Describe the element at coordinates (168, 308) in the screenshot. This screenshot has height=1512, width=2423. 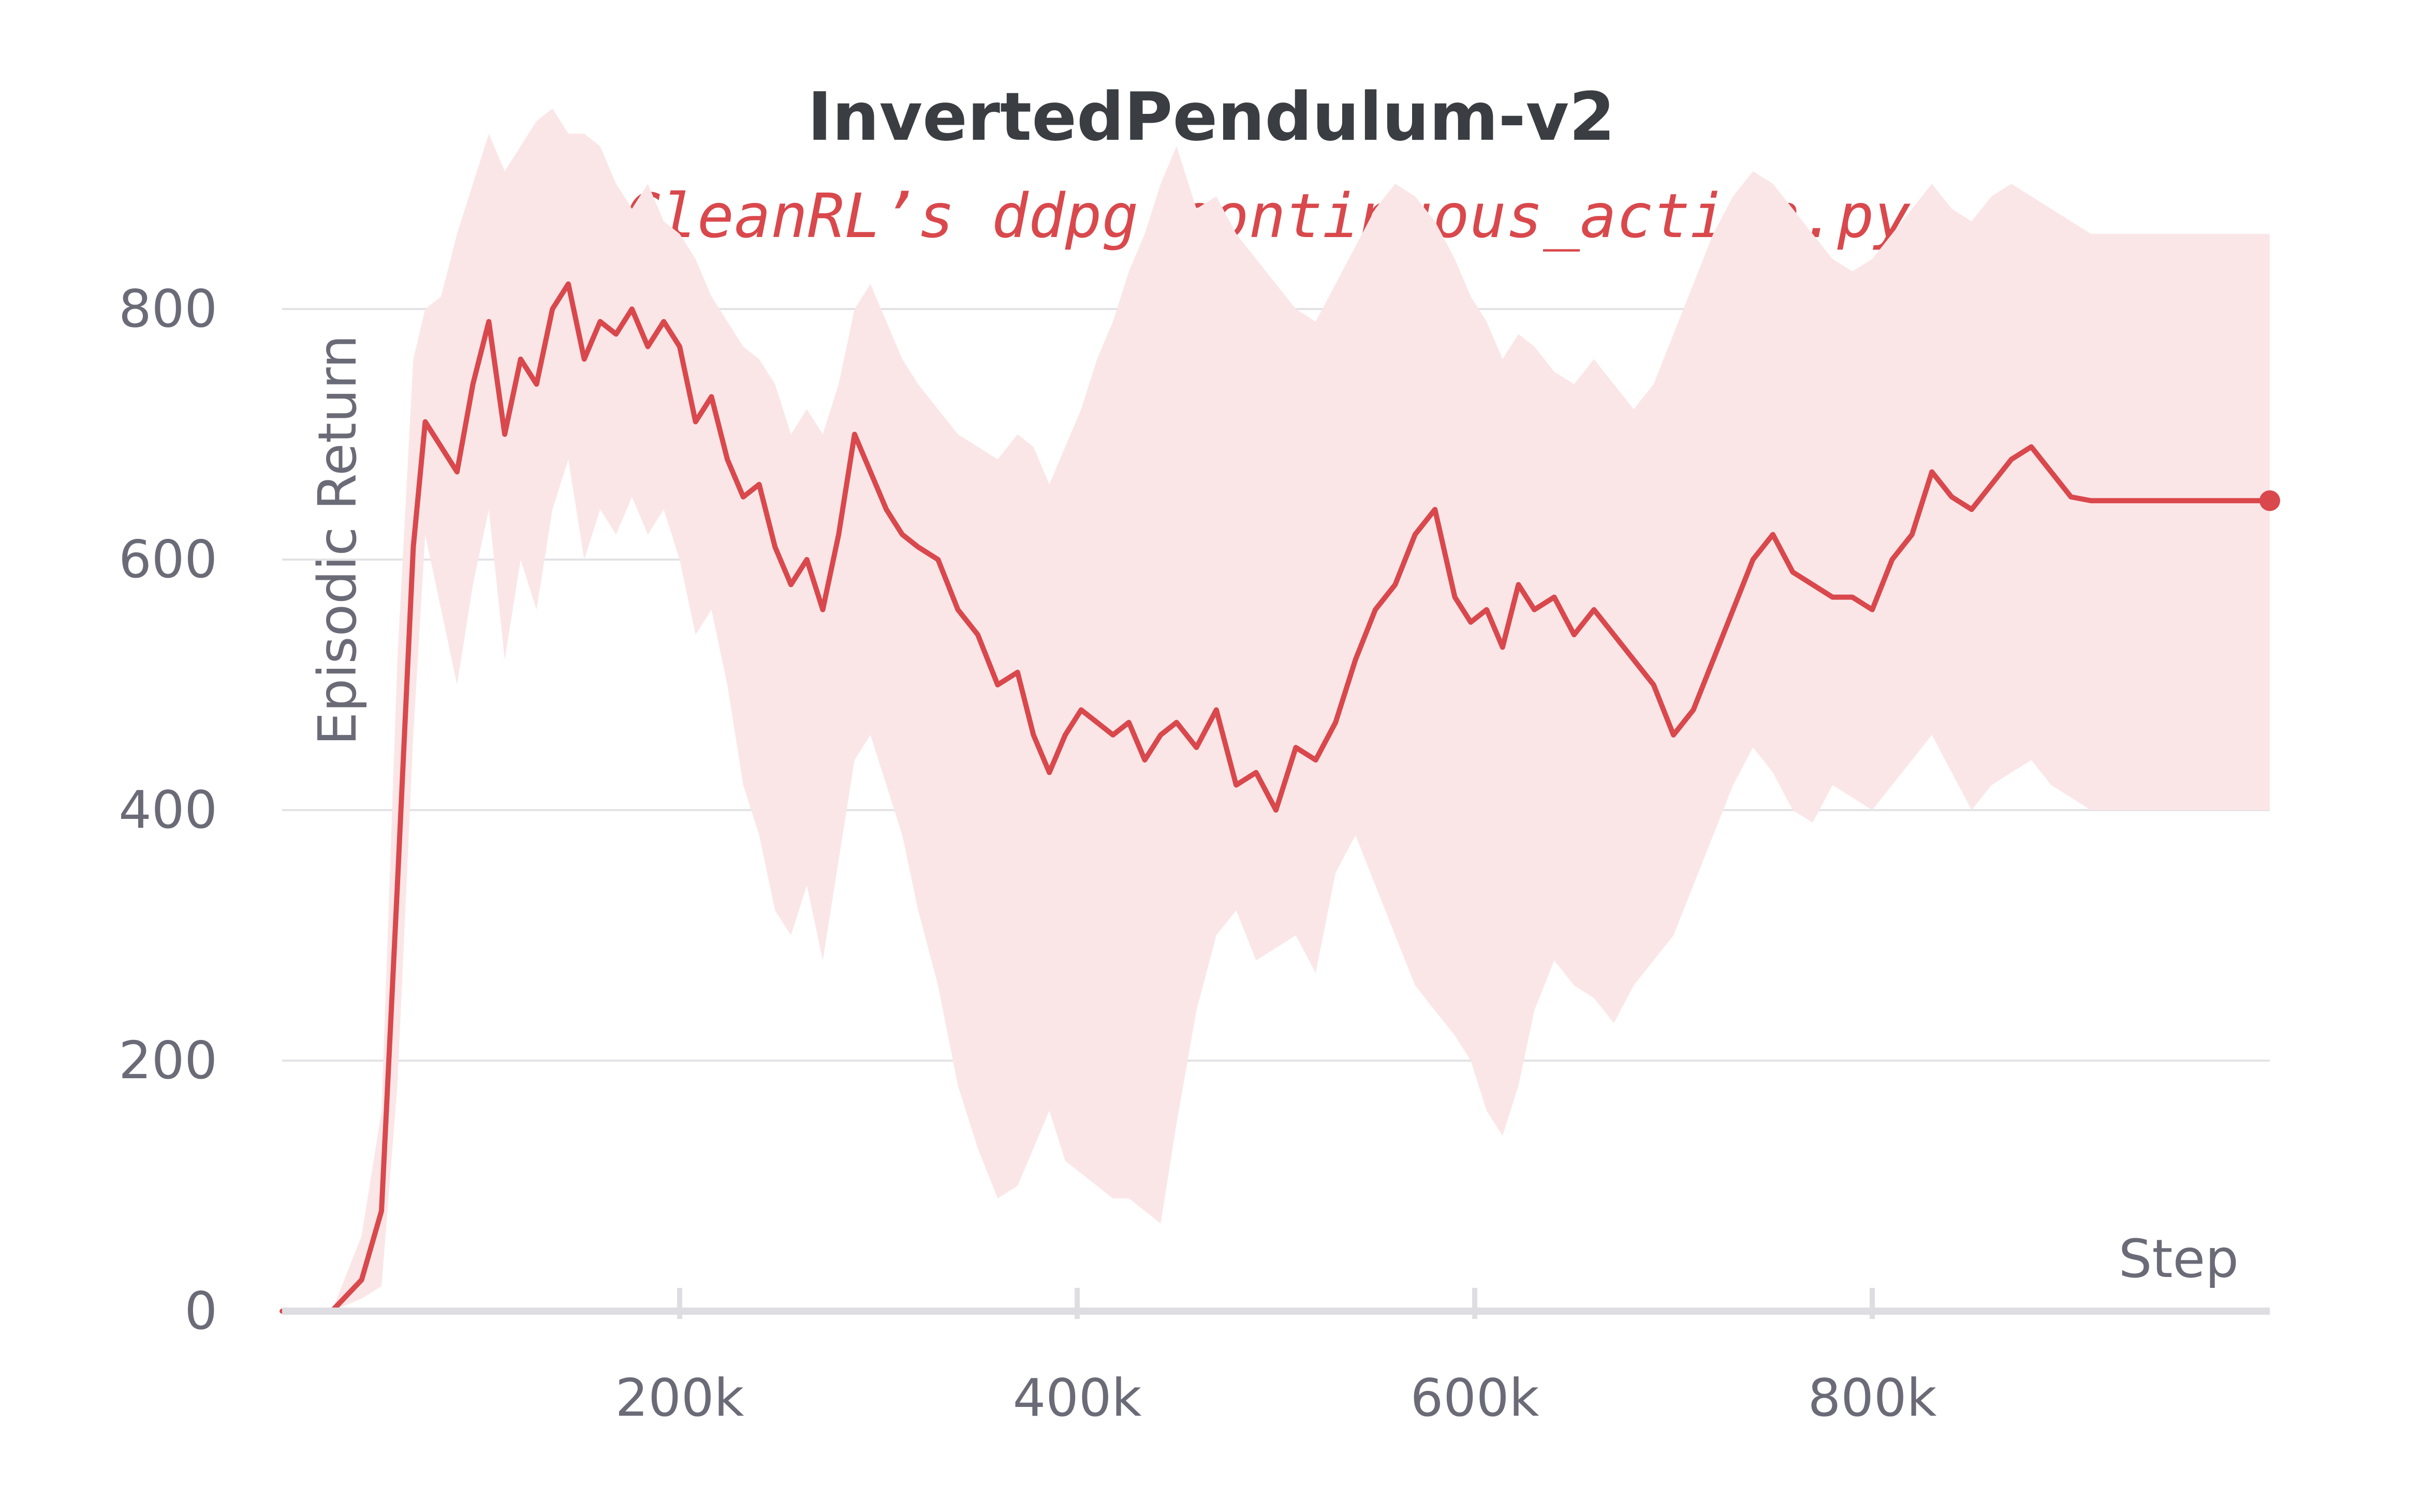
I see `y-tick-label: 800` at that location.